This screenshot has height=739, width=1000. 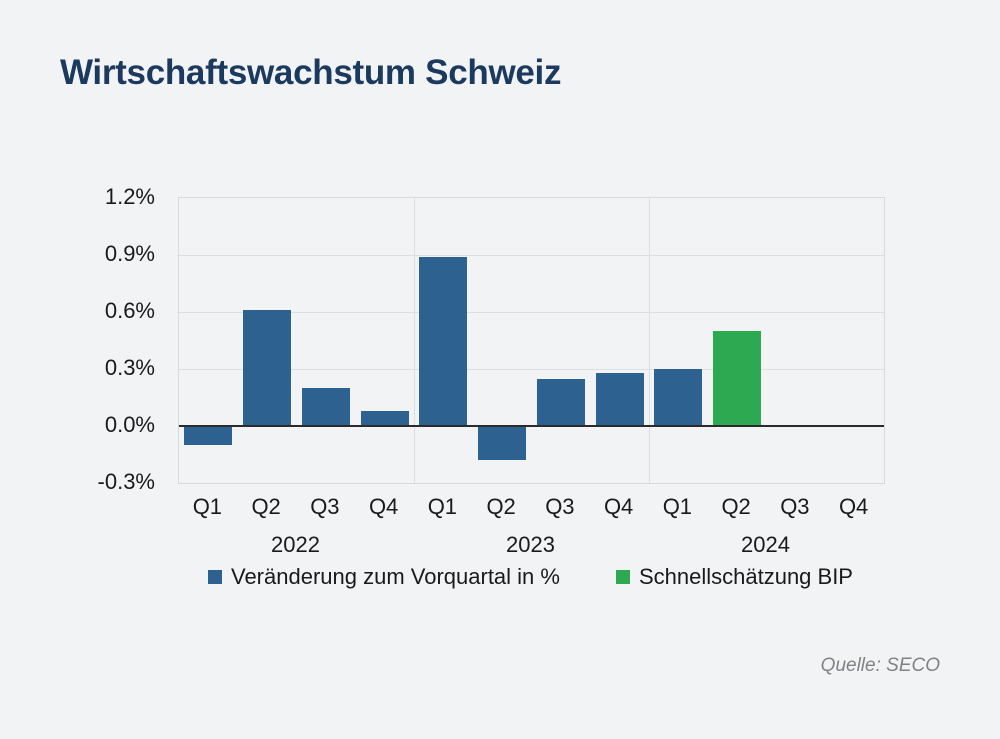 What do you see at coordinates (745, 576) in the screenshot?
I see `legend-label: Schnellschätzung BIP` at bounding box center [745, 576].